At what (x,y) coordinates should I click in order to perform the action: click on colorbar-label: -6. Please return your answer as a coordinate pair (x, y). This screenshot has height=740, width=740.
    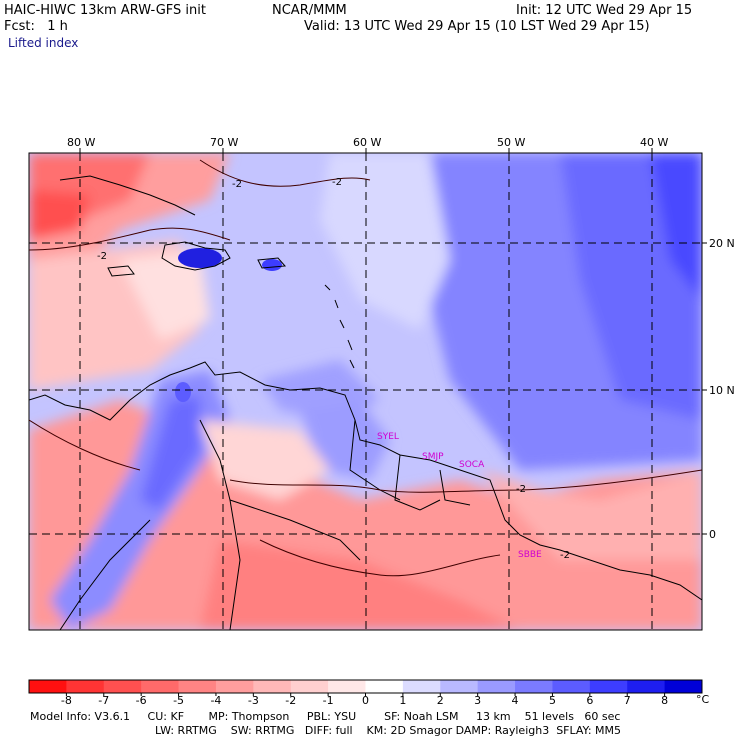
    Looking at the image, I should click on (141, 700).